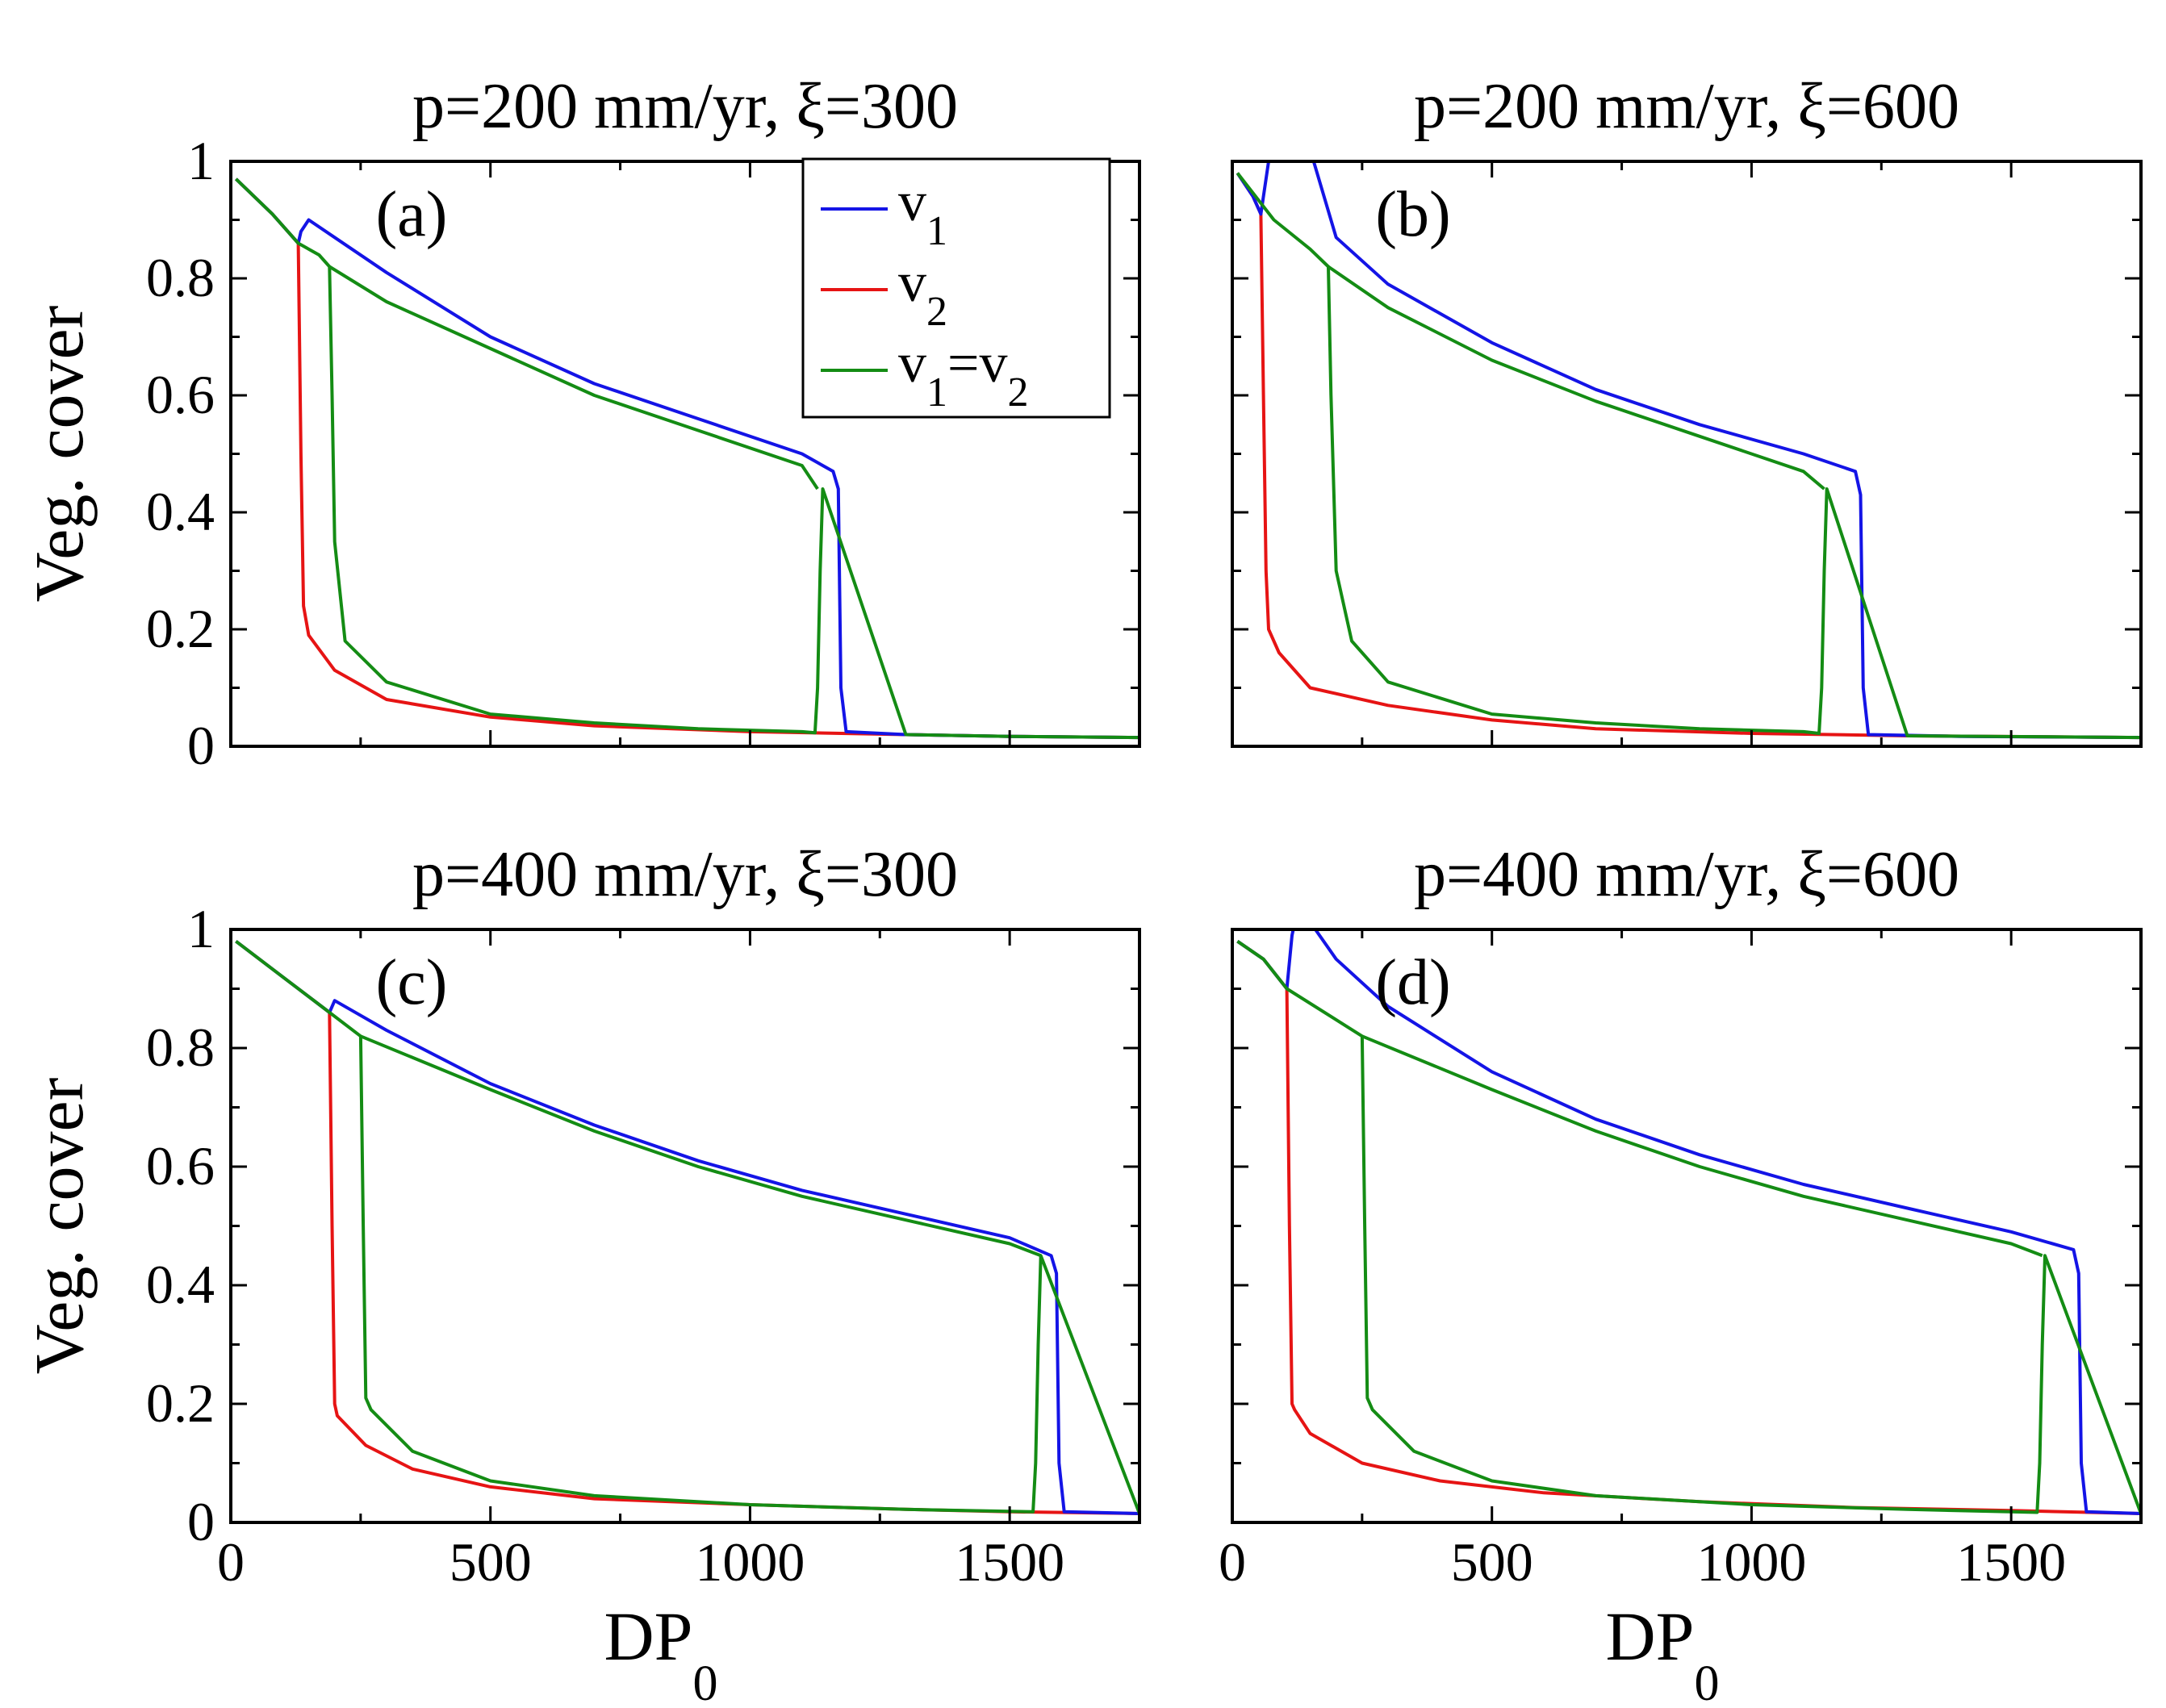 This screenshot has height=1708, width=2166. What do you see at coordinates (1412, 215) in the screenshot?
I see `panel-label: (b)` at bounding box center [1412, 215].